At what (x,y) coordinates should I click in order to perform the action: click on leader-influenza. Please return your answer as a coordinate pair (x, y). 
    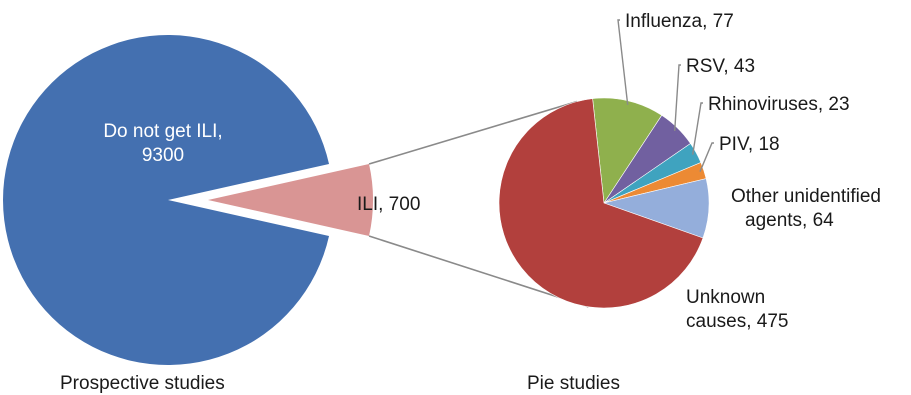
    Looking at the image, I should click on (623, 62).